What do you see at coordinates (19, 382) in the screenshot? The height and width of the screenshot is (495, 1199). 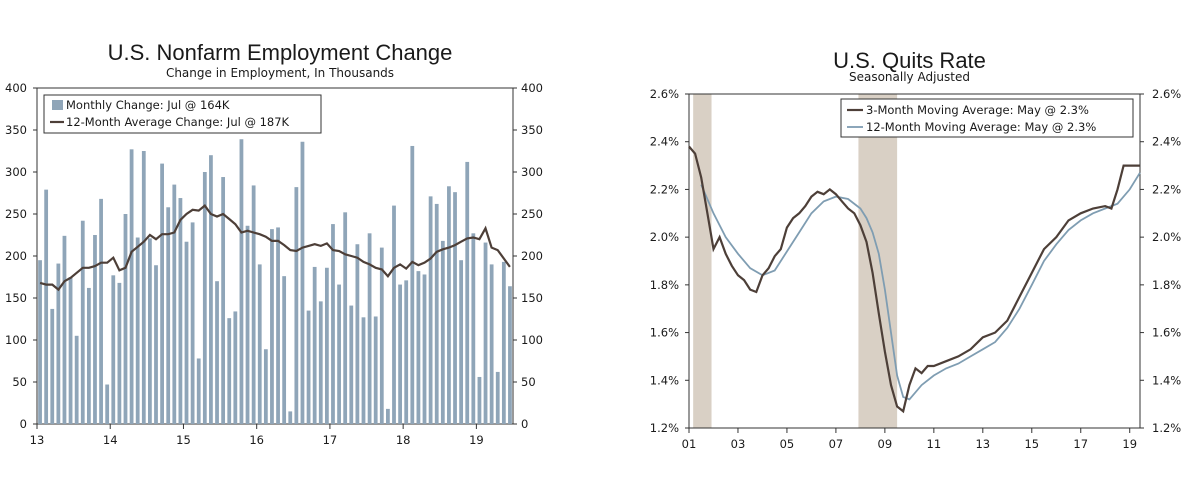 I see `y-tick-label-left: 50` at bounding box center [19, 382].